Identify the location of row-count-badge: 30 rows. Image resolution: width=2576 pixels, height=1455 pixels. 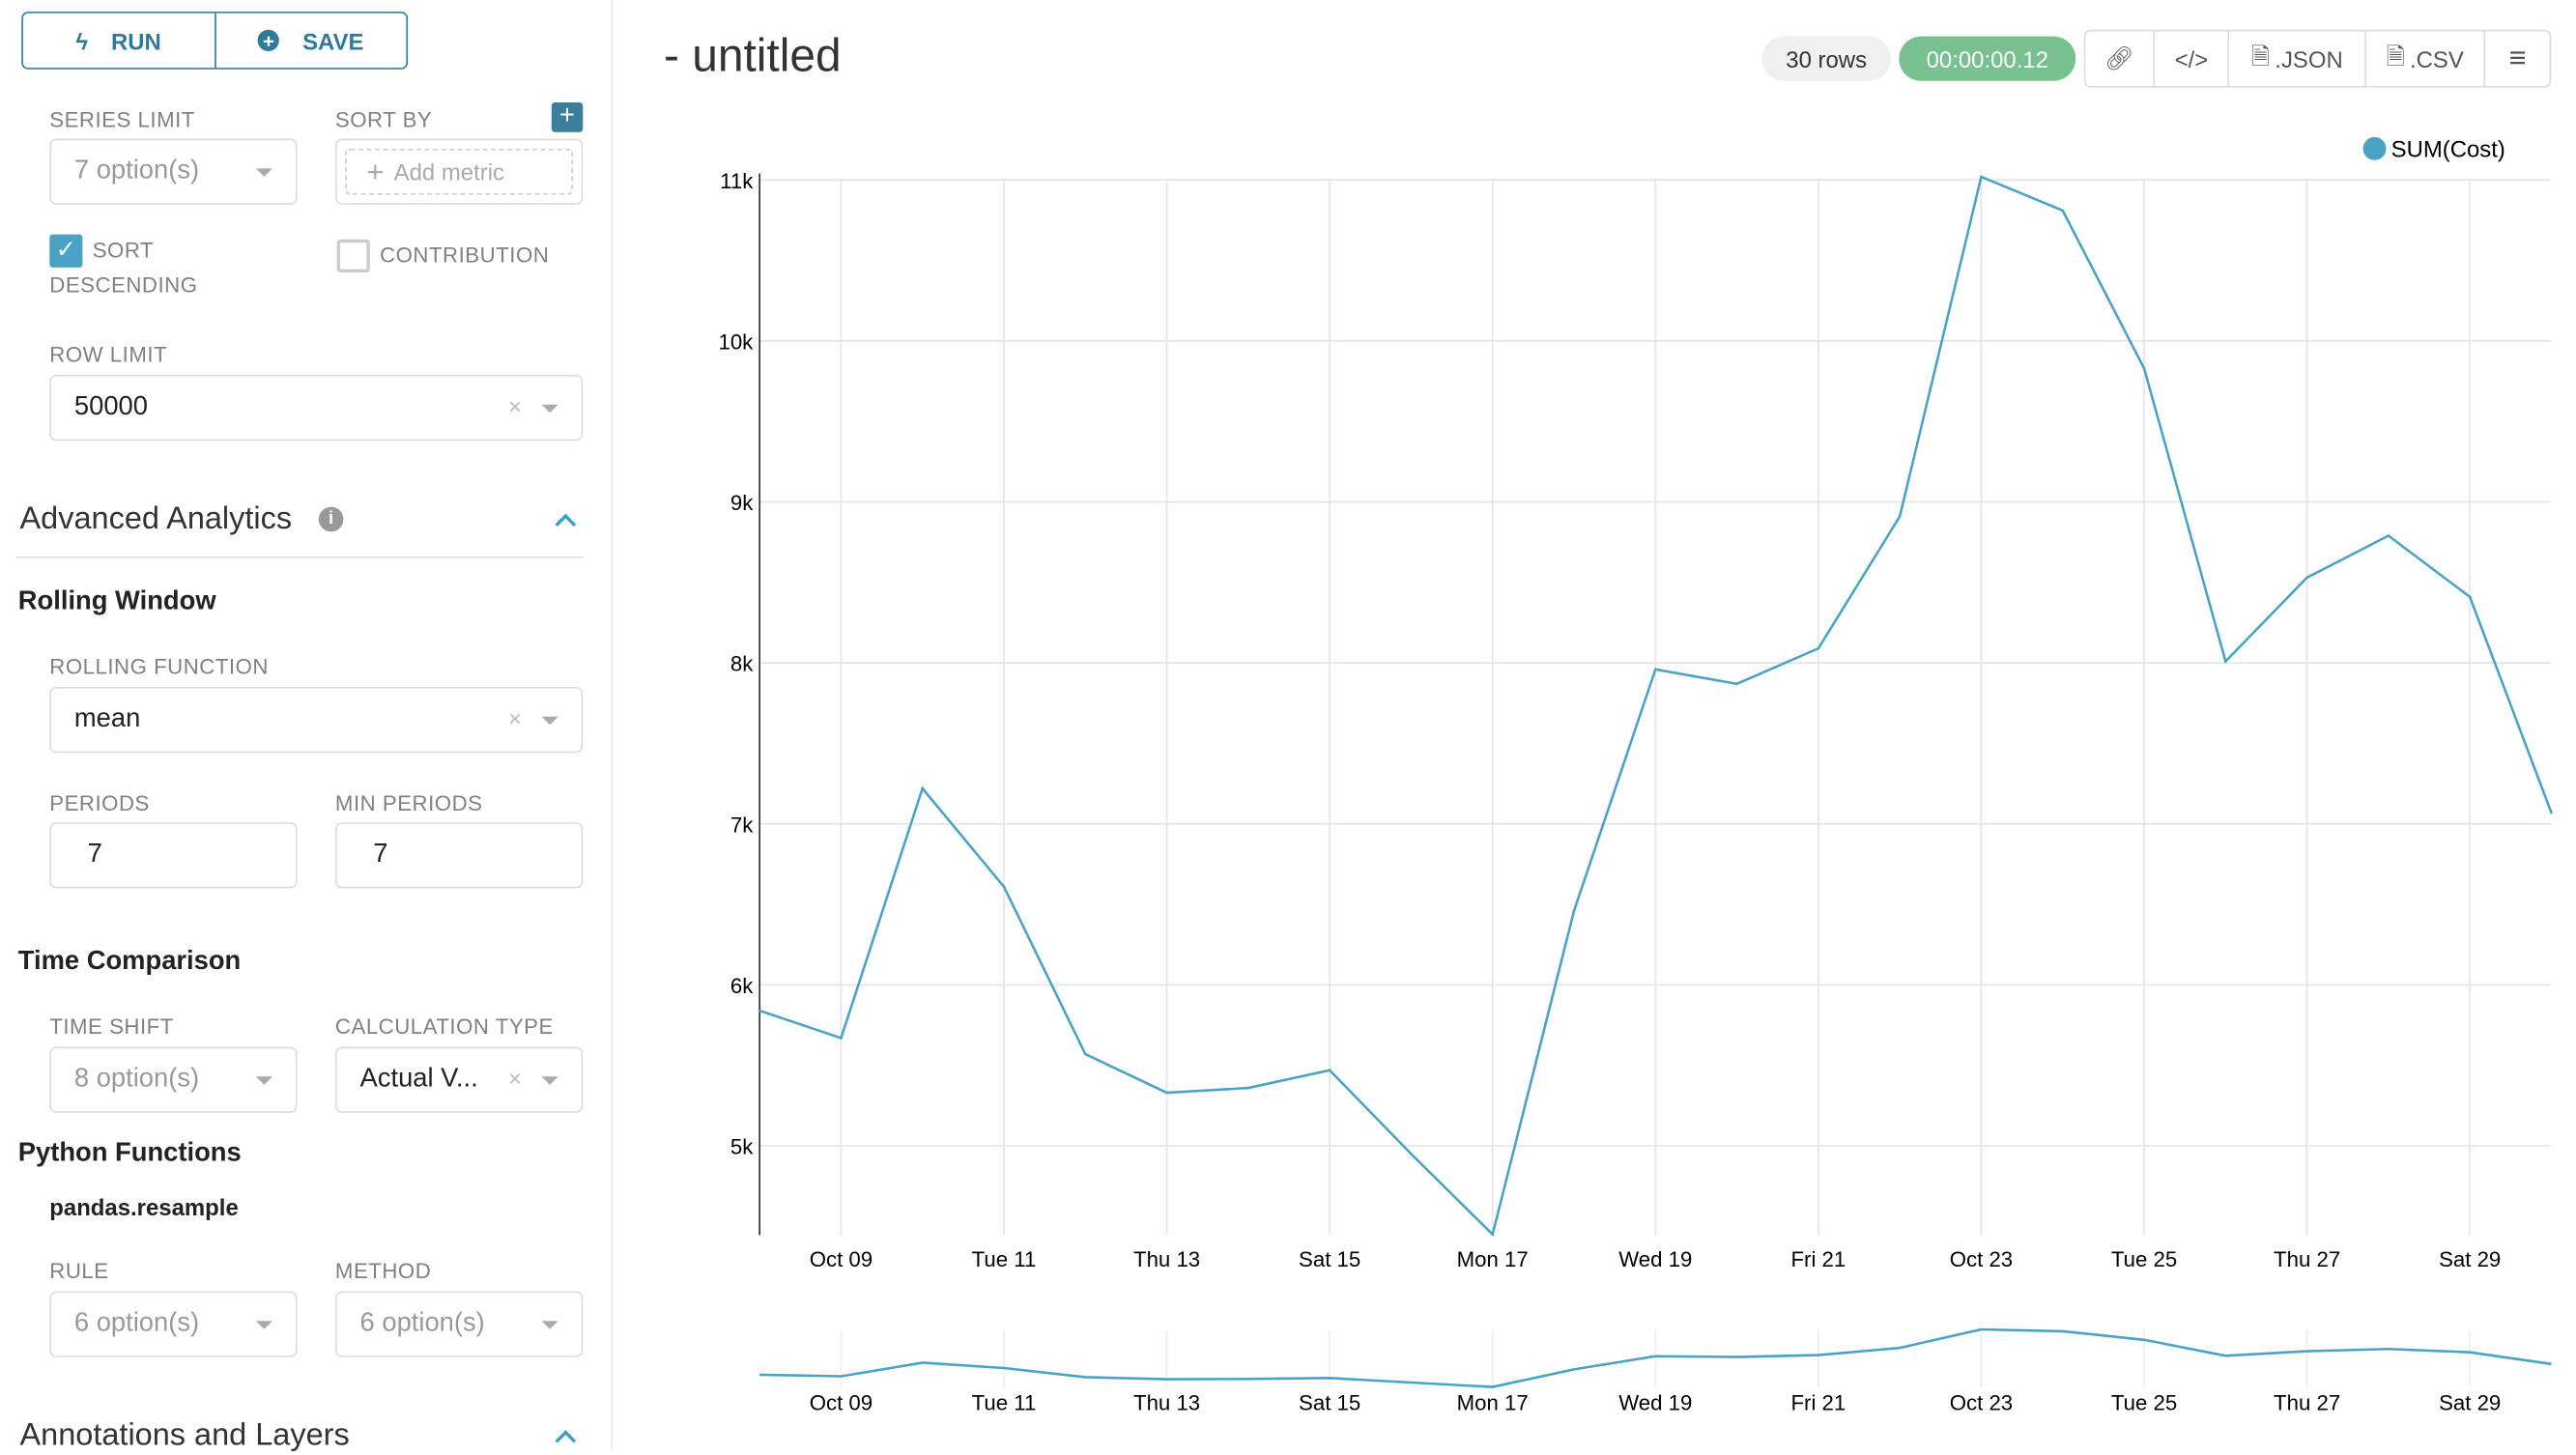
(1826, 59).